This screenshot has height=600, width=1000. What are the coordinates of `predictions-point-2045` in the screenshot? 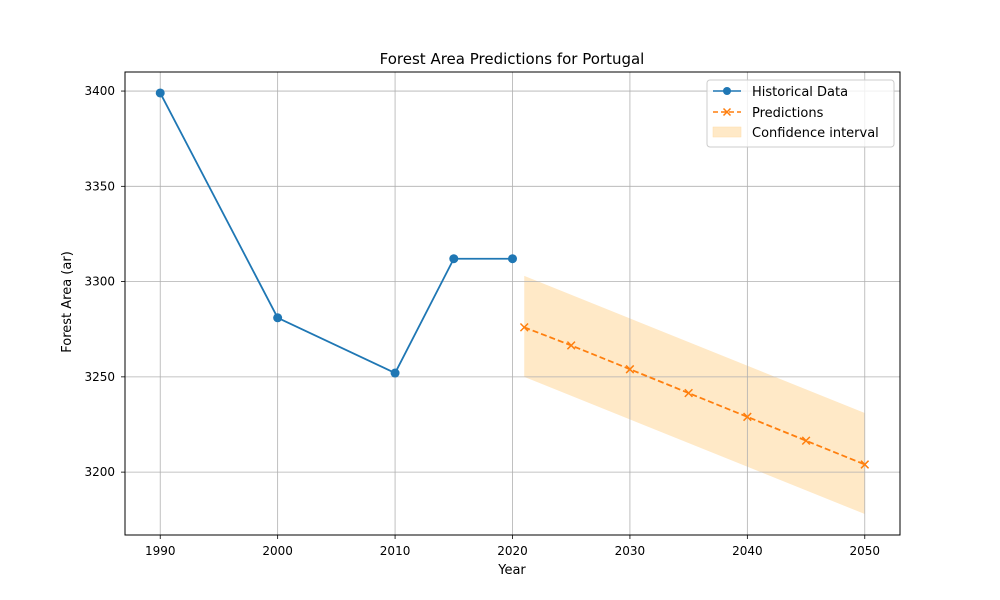 It's located at (806, 441).